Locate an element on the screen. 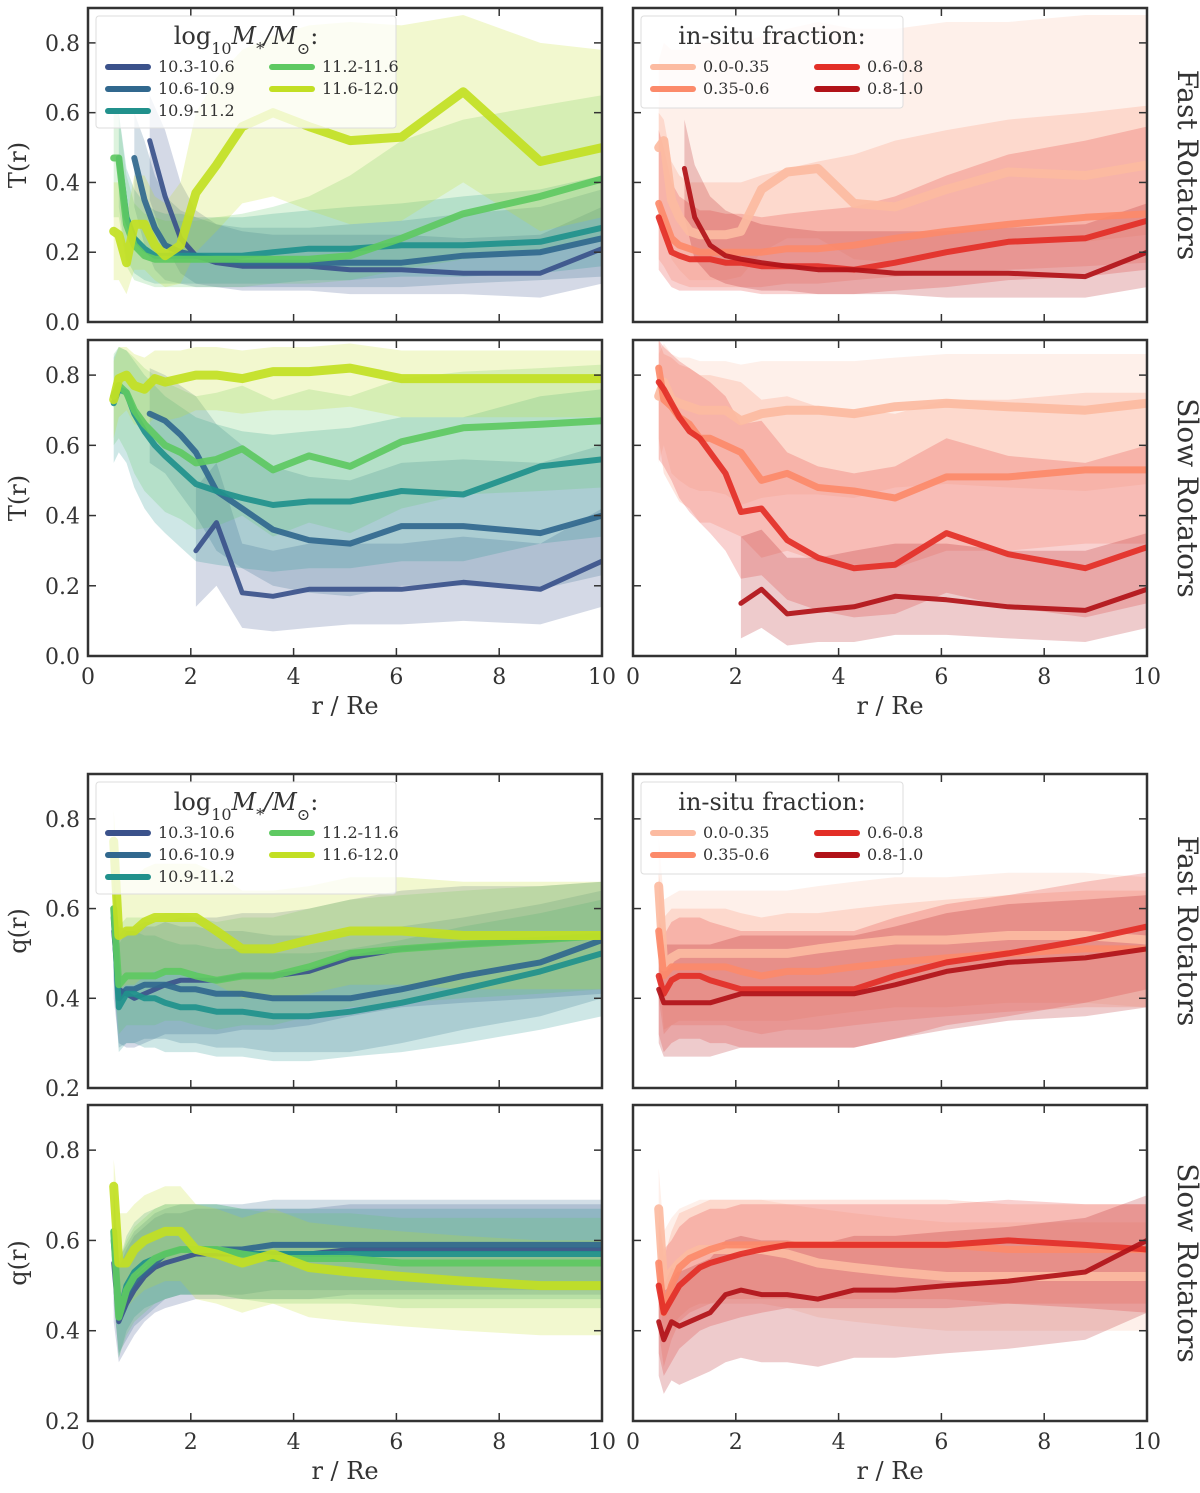  ytick-label: 0.8 is located at coordinates (62, 376).